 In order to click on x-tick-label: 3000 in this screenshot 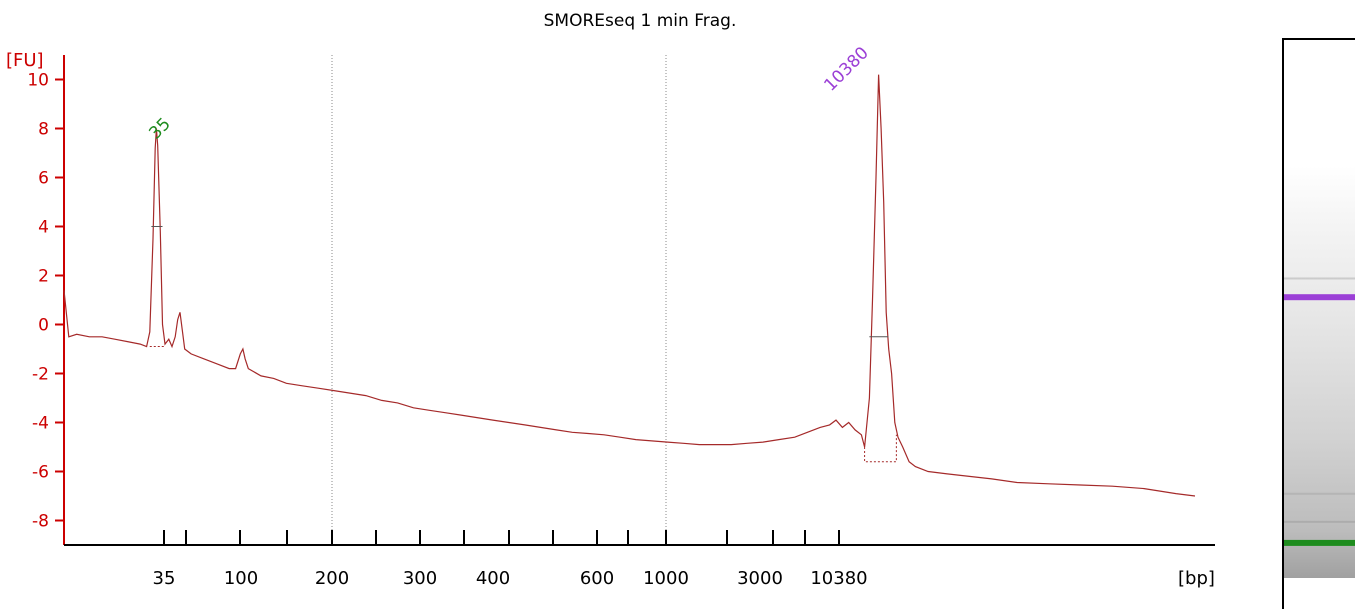, I will do `click(760, 578)`.